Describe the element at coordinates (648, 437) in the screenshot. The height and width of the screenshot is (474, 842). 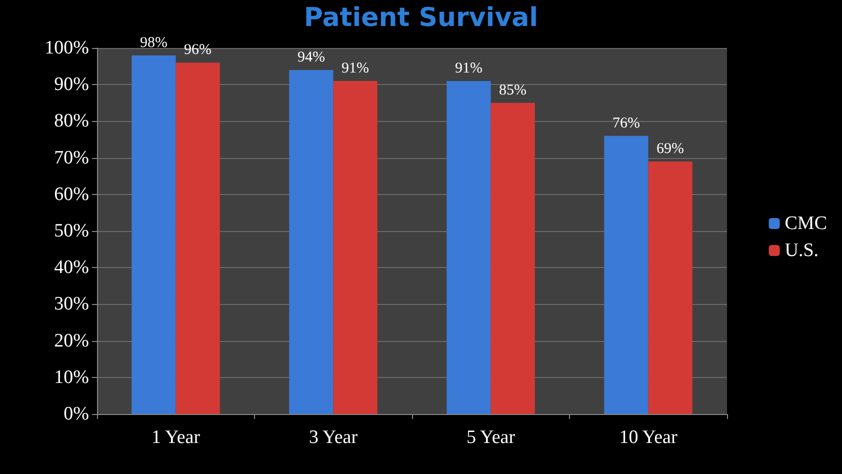
I see `x-tick-label: 10 Year` at that location.